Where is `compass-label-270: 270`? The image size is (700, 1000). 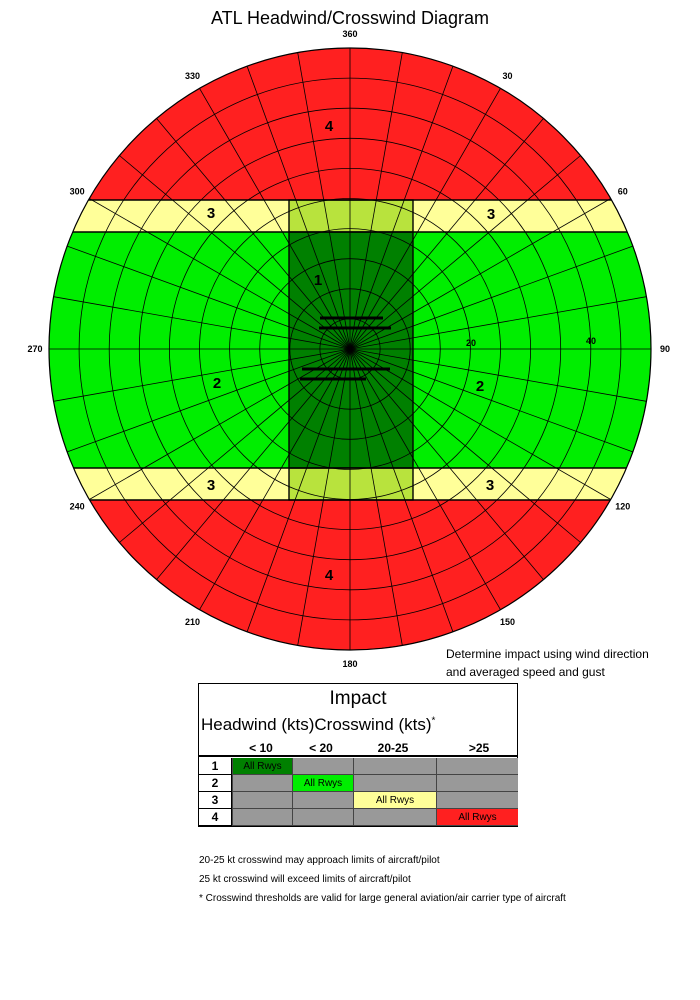 compass-label-270: 270 is located at coordinates (34, 349).